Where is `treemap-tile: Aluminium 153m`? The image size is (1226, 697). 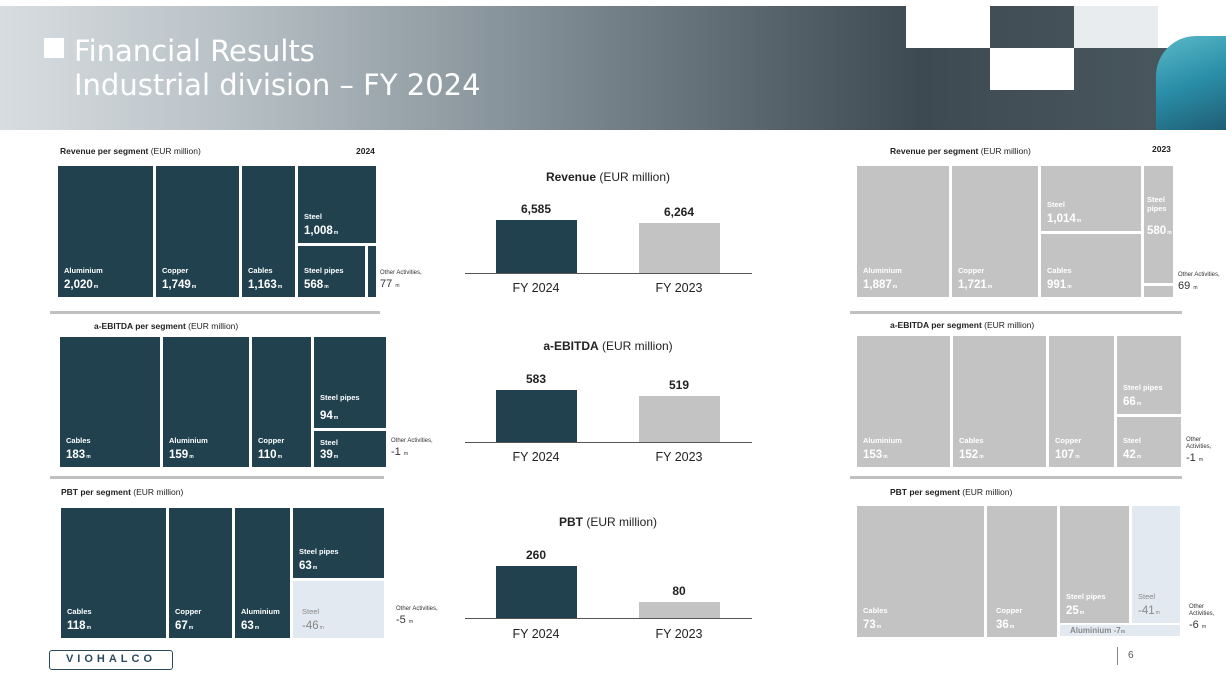 treemap-tile: Aluminium 153m is located at coordinates (903, 401).